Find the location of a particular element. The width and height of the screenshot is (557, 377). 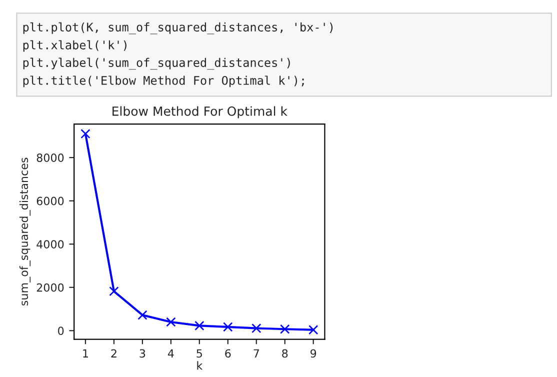

x-axis-title: k is located at coordinates (200, 365).